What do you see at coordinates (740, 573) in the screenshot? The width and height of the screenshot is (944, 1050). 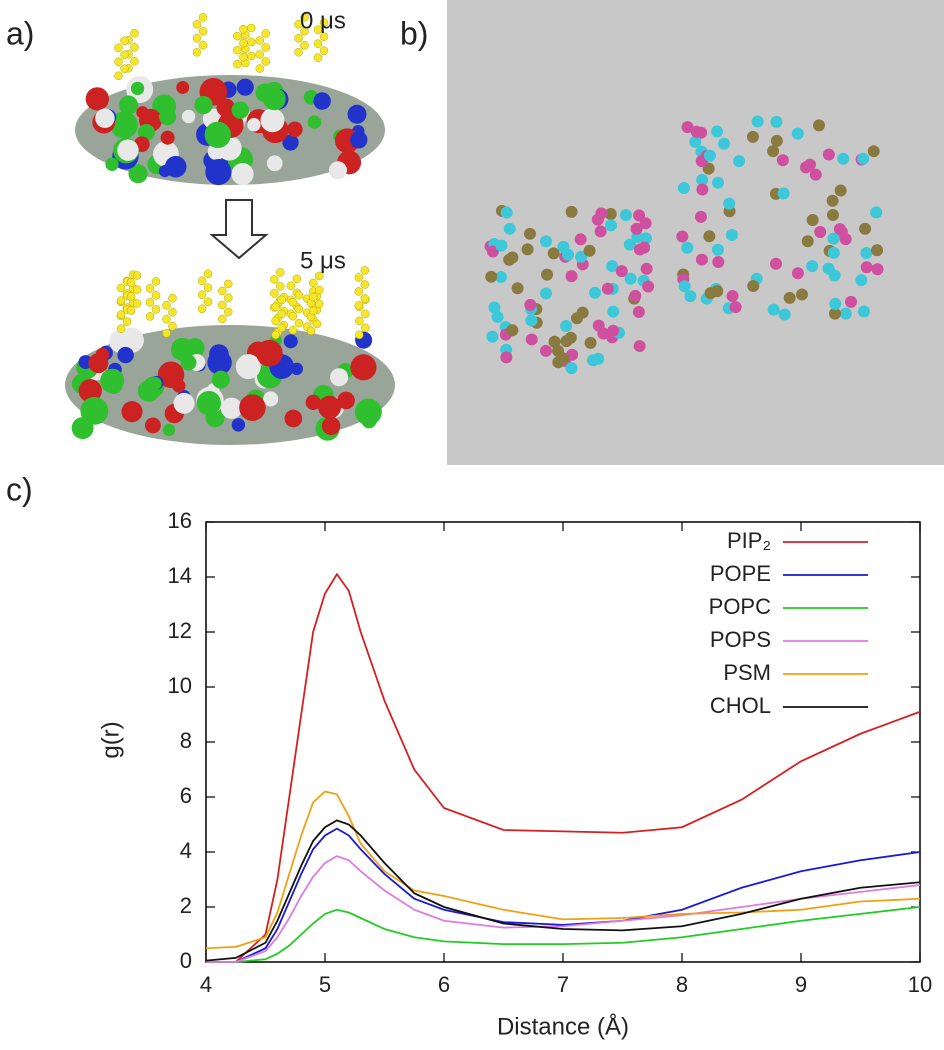 I see `legend-label: POPE` at bounding box center [740, 573].